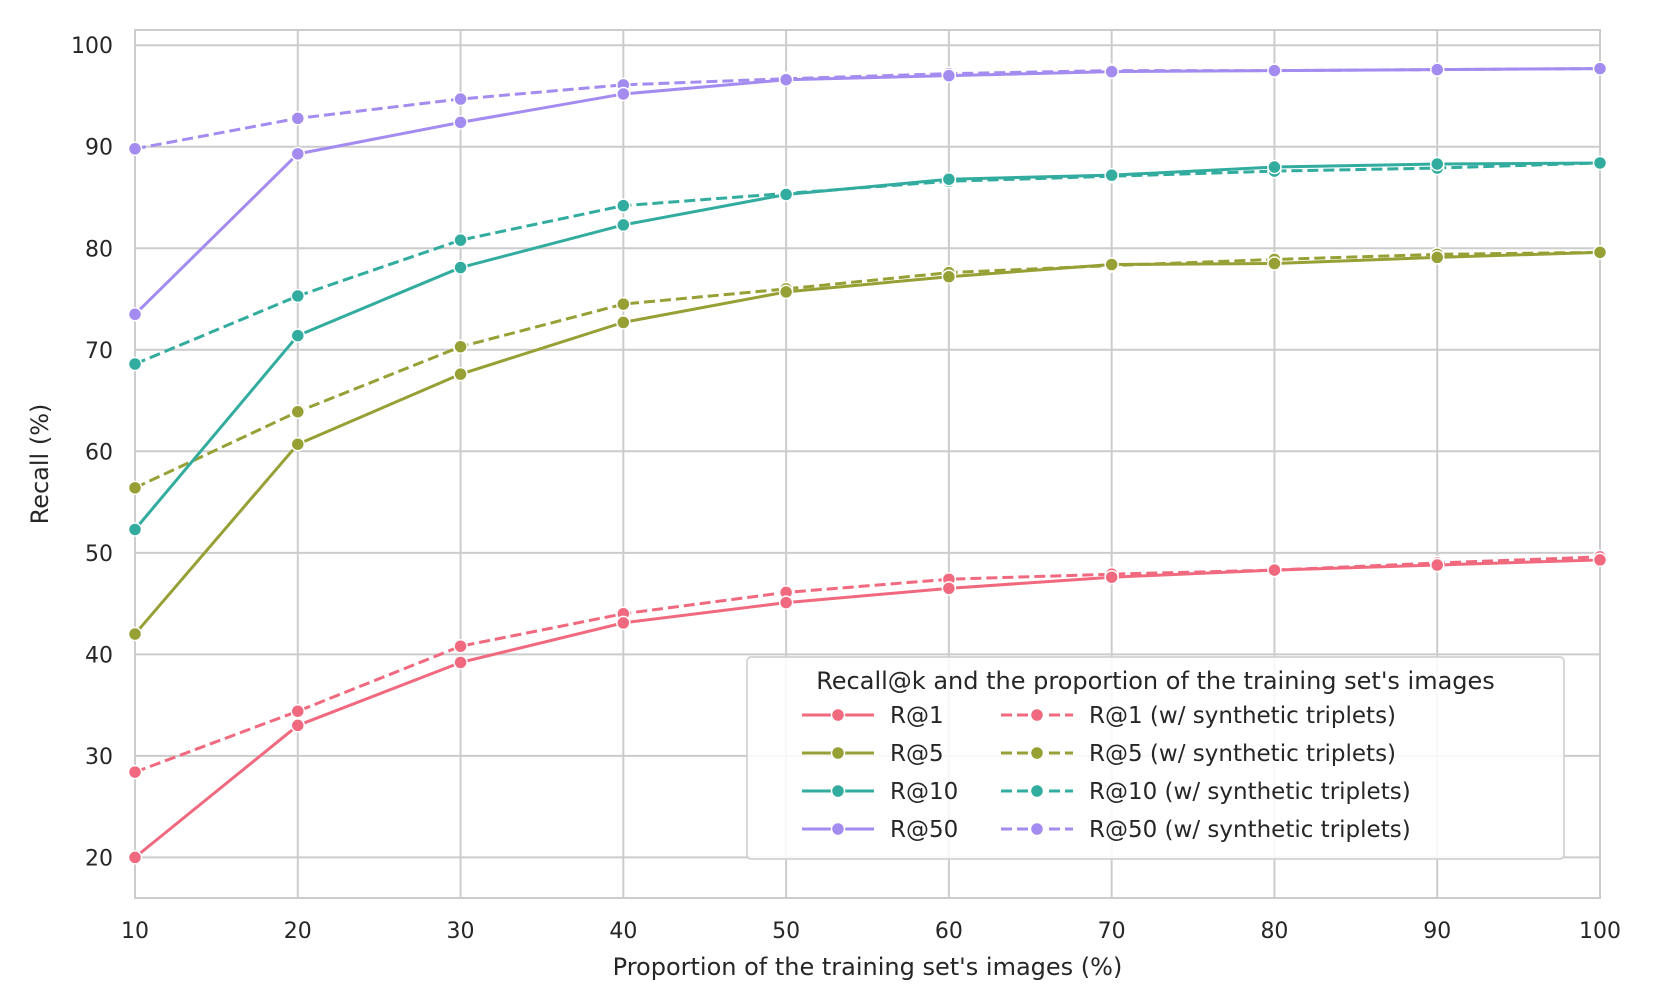 Image resolution: width=1661 pixels, height=997 pixels. Describe the element at coordinates (924, 792) in the screenshot. I see `legend-label: R@10` at that location.